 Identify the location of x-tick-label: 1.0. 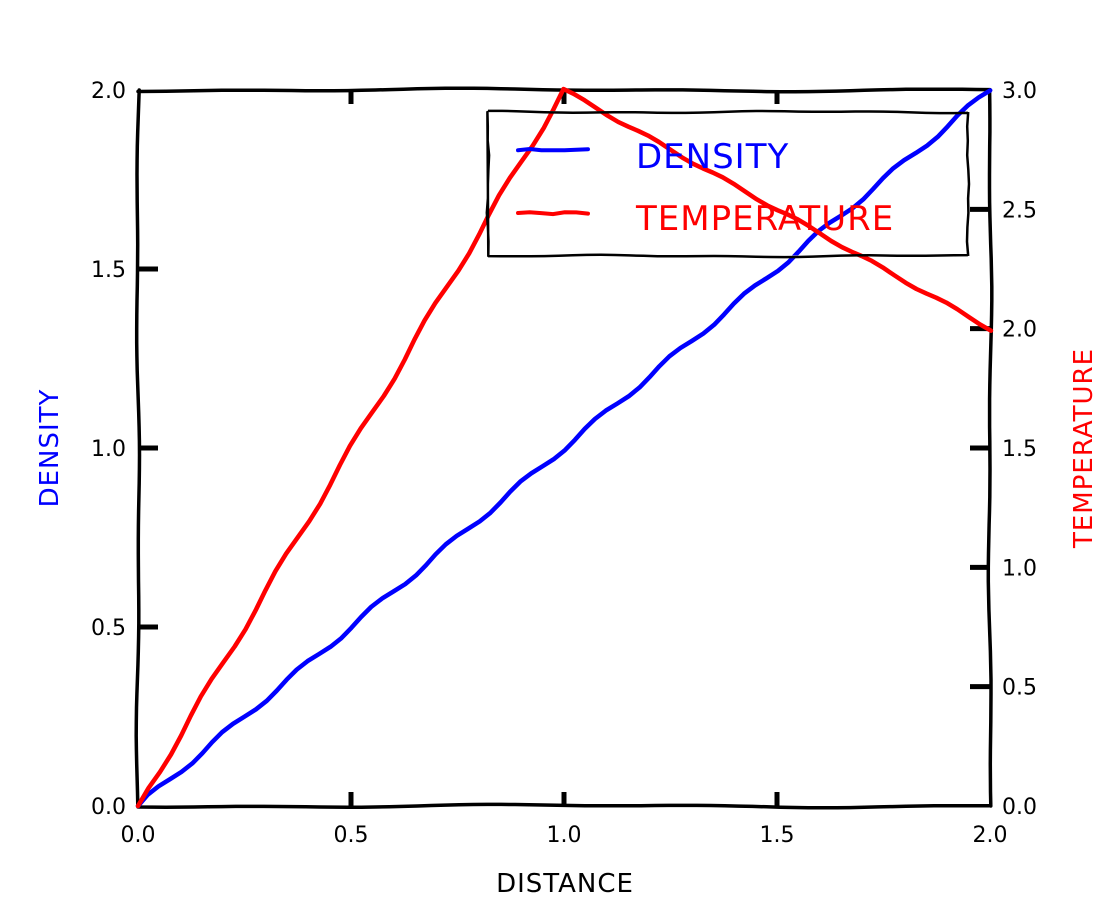
(564, 835).